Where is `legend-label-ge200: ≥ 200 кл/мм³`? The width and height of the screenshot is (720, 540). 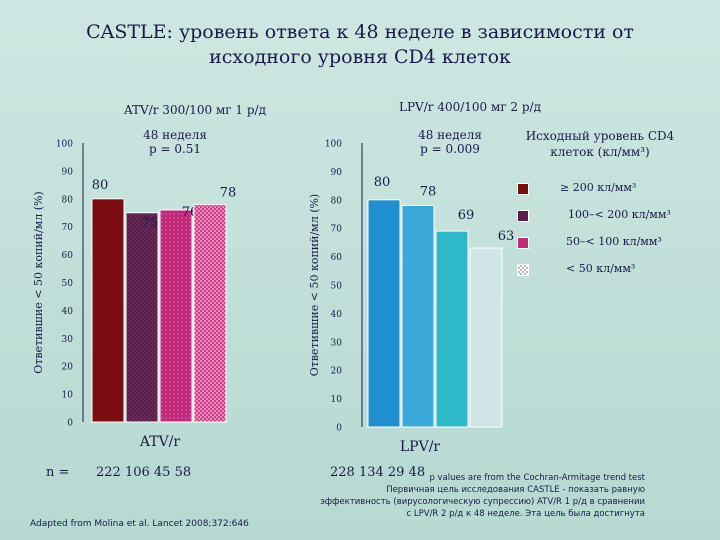 legend-label-ge200: ≥ 200 кл/мм³ is located at coordinates (598, 187).